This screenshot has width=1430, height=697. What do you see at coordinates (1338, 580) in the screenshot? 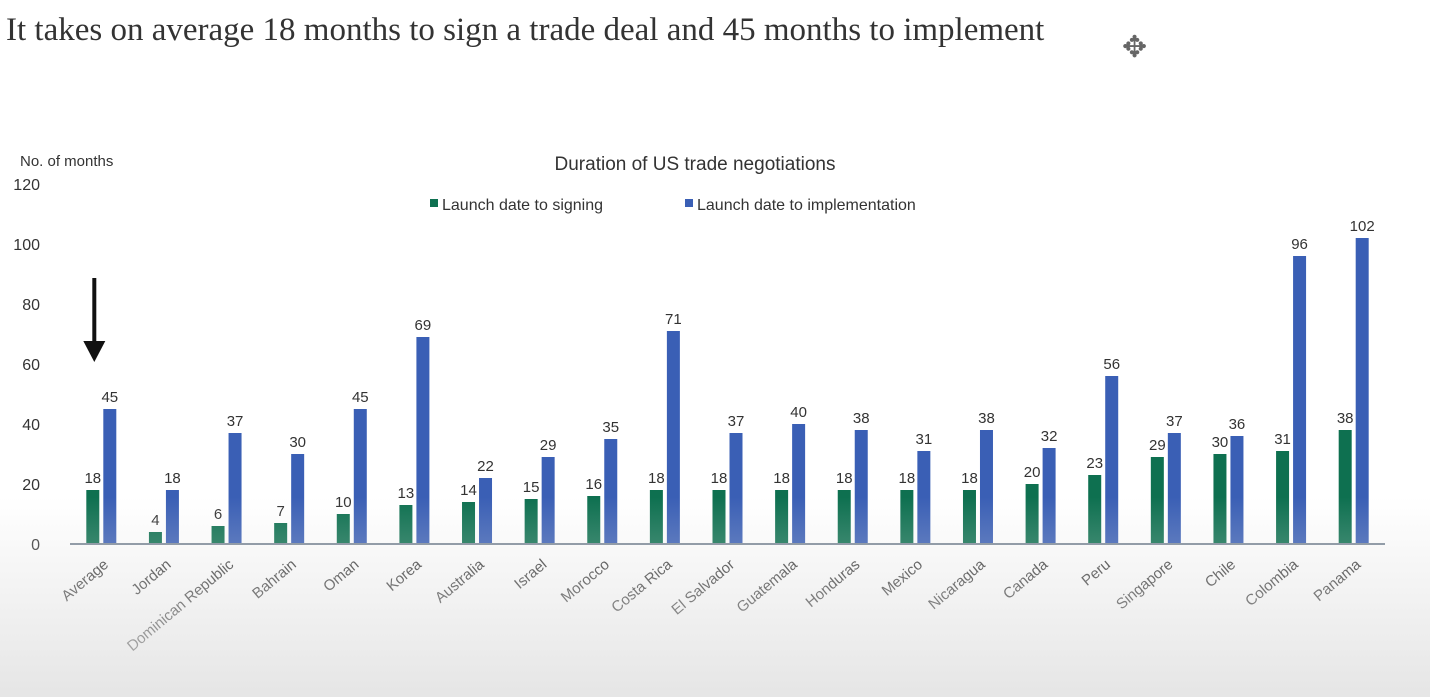
I see `x-category-label: Panama` at bounding box center [1338, 580].